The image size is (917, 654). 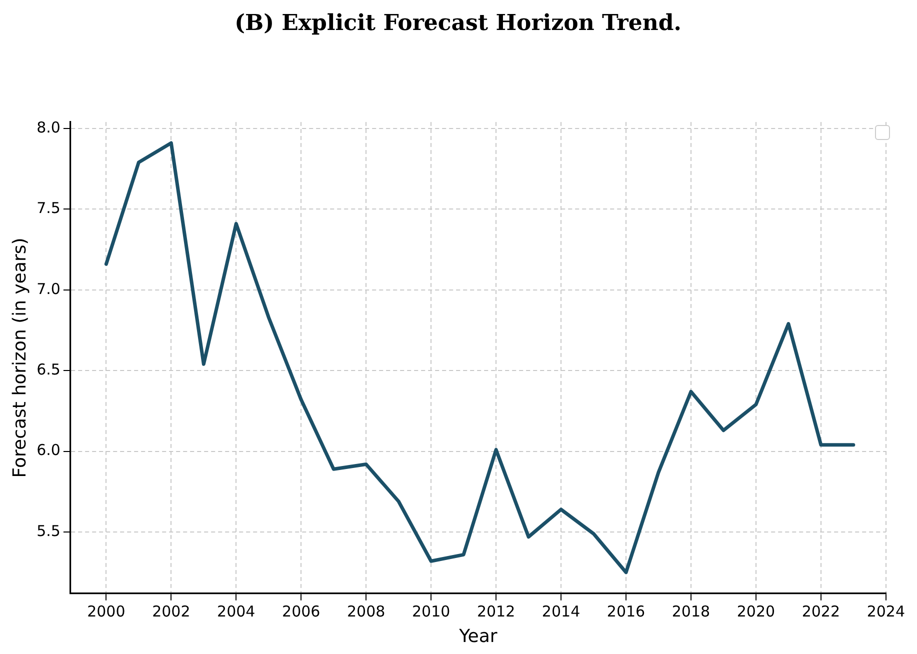 I want to click on x-tick-label: 2012, so click(x=496, y=611).